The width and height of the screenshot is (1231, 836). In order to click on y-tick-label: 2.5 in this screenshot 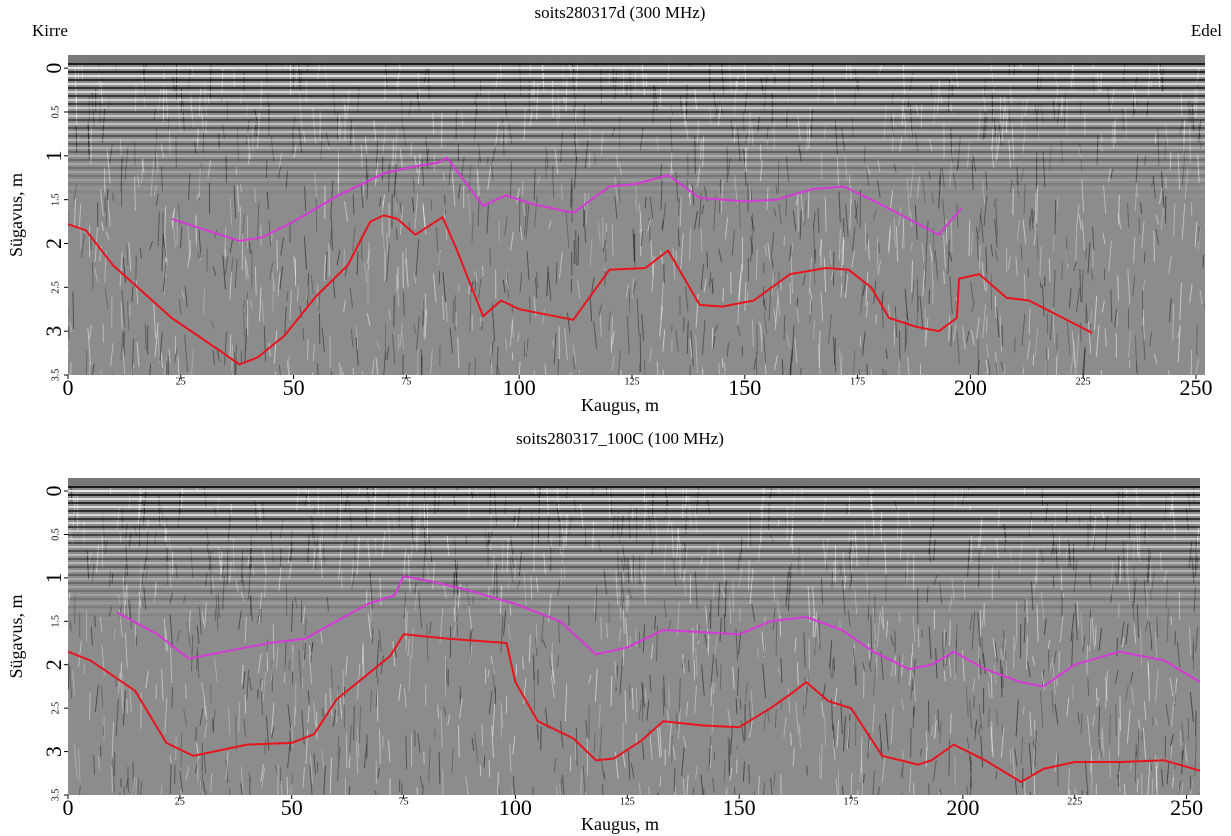, I will do `click(55, 287)`.